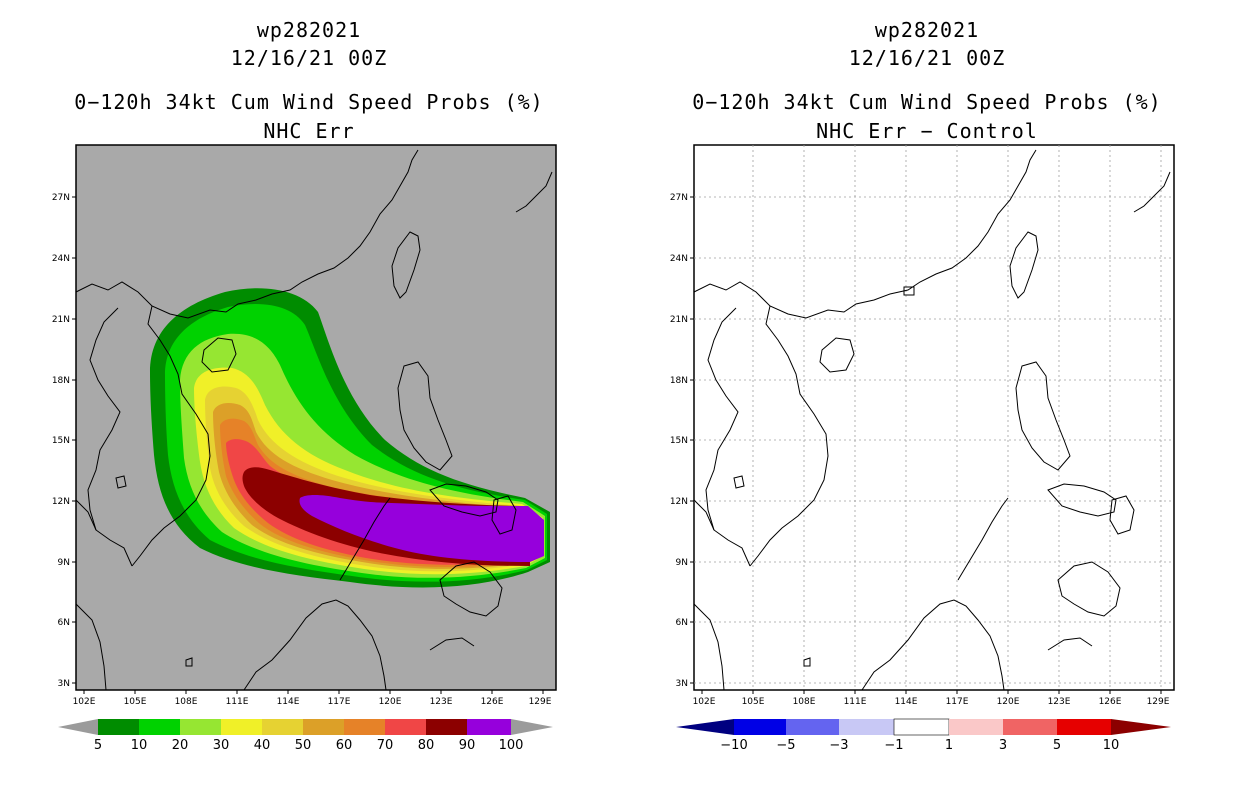 Image resolution: width=1236 pixels, height=800 pixels. What do you see at coordinates (1008, 702) in the screenshot?
I see `right-lon-label: 120E` at bounding box center [1008, 702].